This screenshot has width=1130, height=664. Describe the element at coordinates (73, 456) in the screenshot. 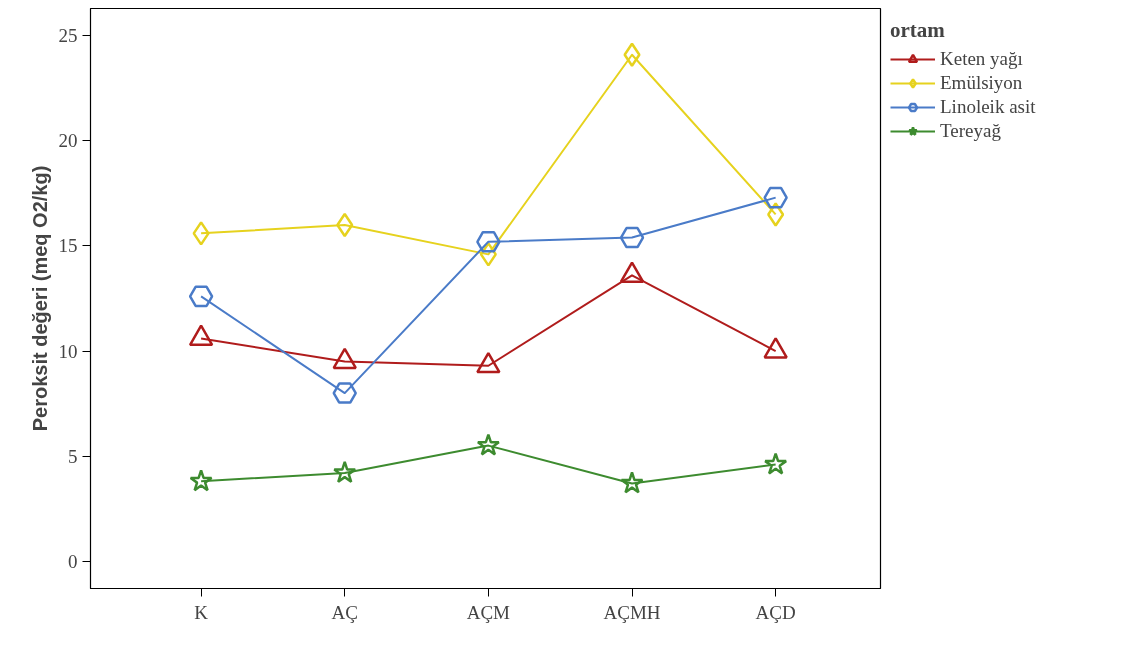

I see `y-tick-label: 5` at that location.